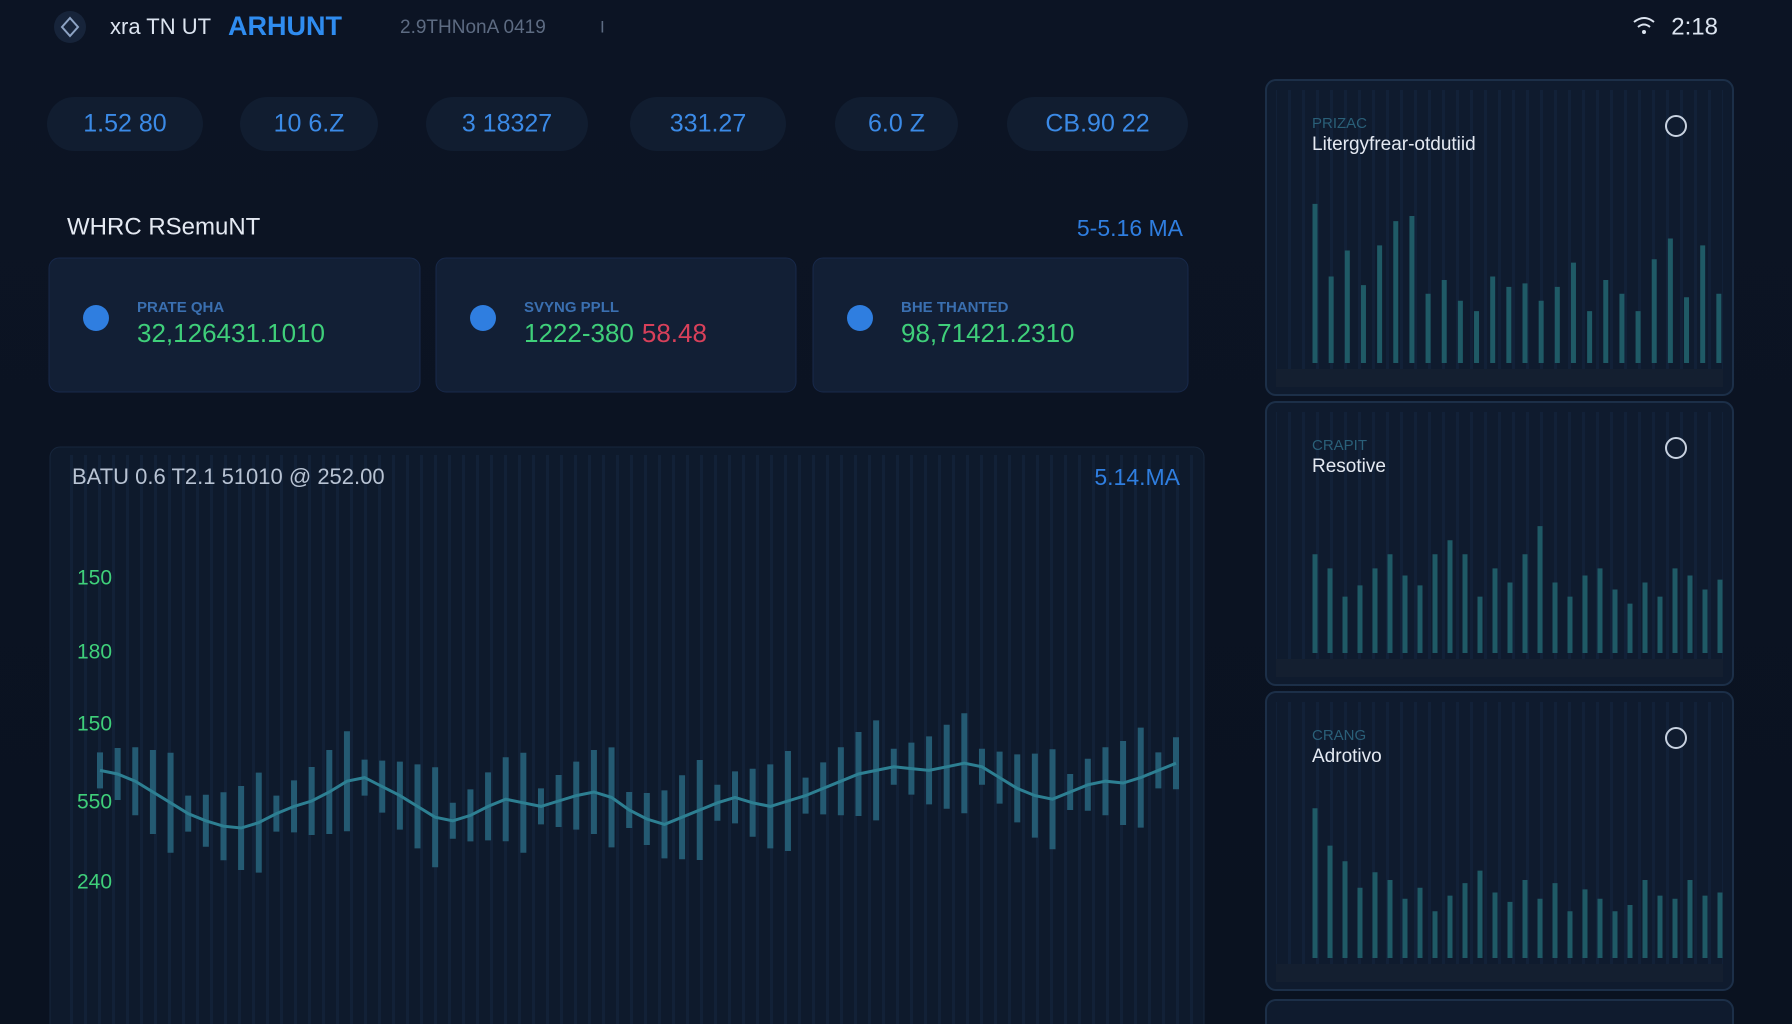  I want to click on axis-label: 180, so click(94, 652).